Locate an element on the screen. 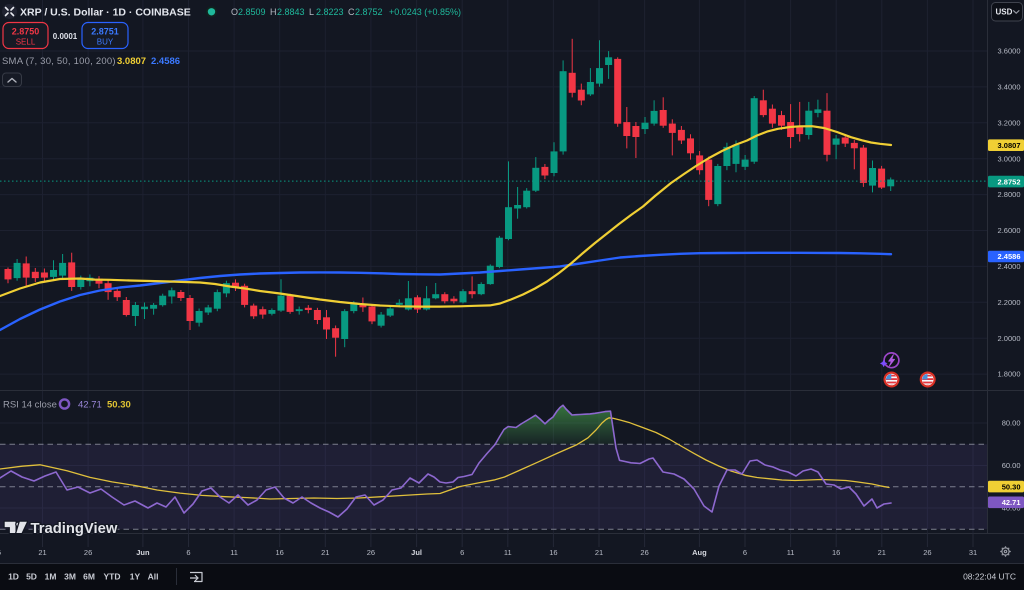 The width and height of the screenshot is (1024, 590). svg-text: 2.8750 is located at coordinates (26, 32).